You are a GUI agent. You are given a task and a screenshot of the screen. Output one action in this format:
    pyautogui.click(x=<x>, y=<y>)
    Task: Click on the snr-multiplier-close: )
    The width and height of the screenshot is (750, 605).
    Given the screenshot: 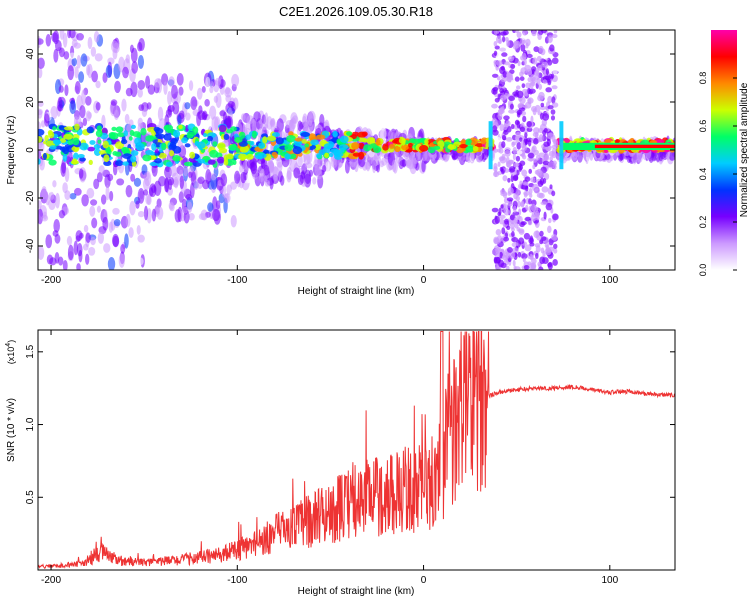 What is the action you would take?
    pyautogui.click(x=11, y=341)
    